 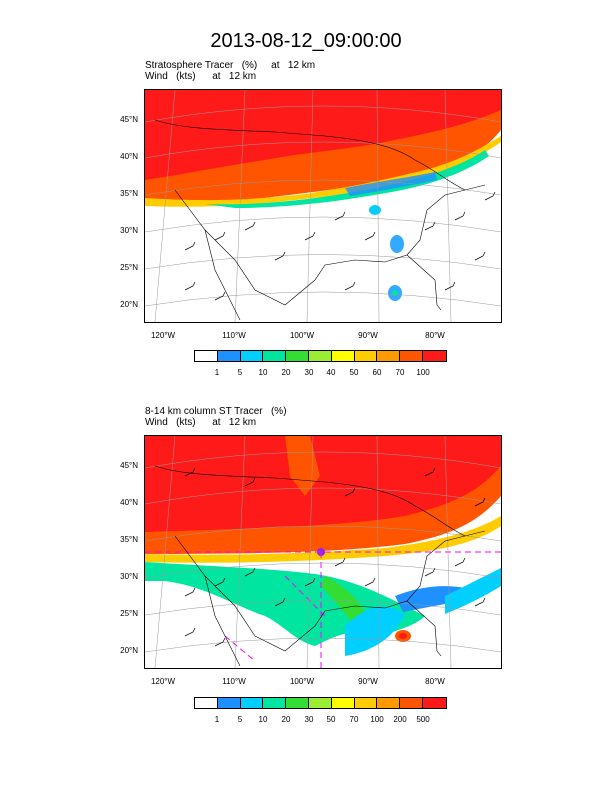 What do you see at coordinates (201, 422) in the screenshot?
I see `panel2-subtitle-line2: Wind (kts) at 12 km` at bounding box center [201, 422].